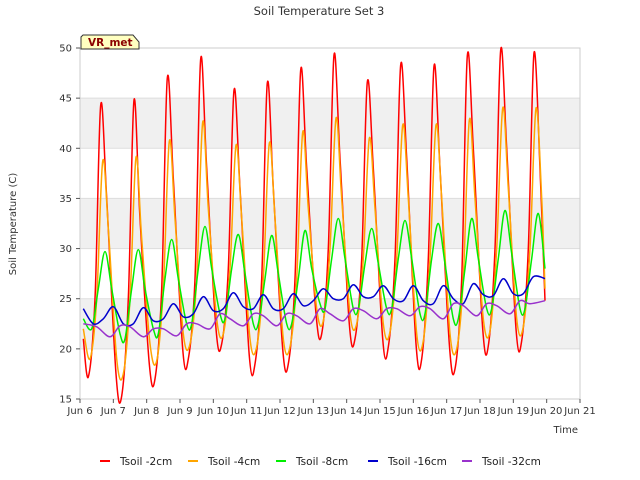  I want to click on x-tick-label: Jun 19, so click(513, 411).